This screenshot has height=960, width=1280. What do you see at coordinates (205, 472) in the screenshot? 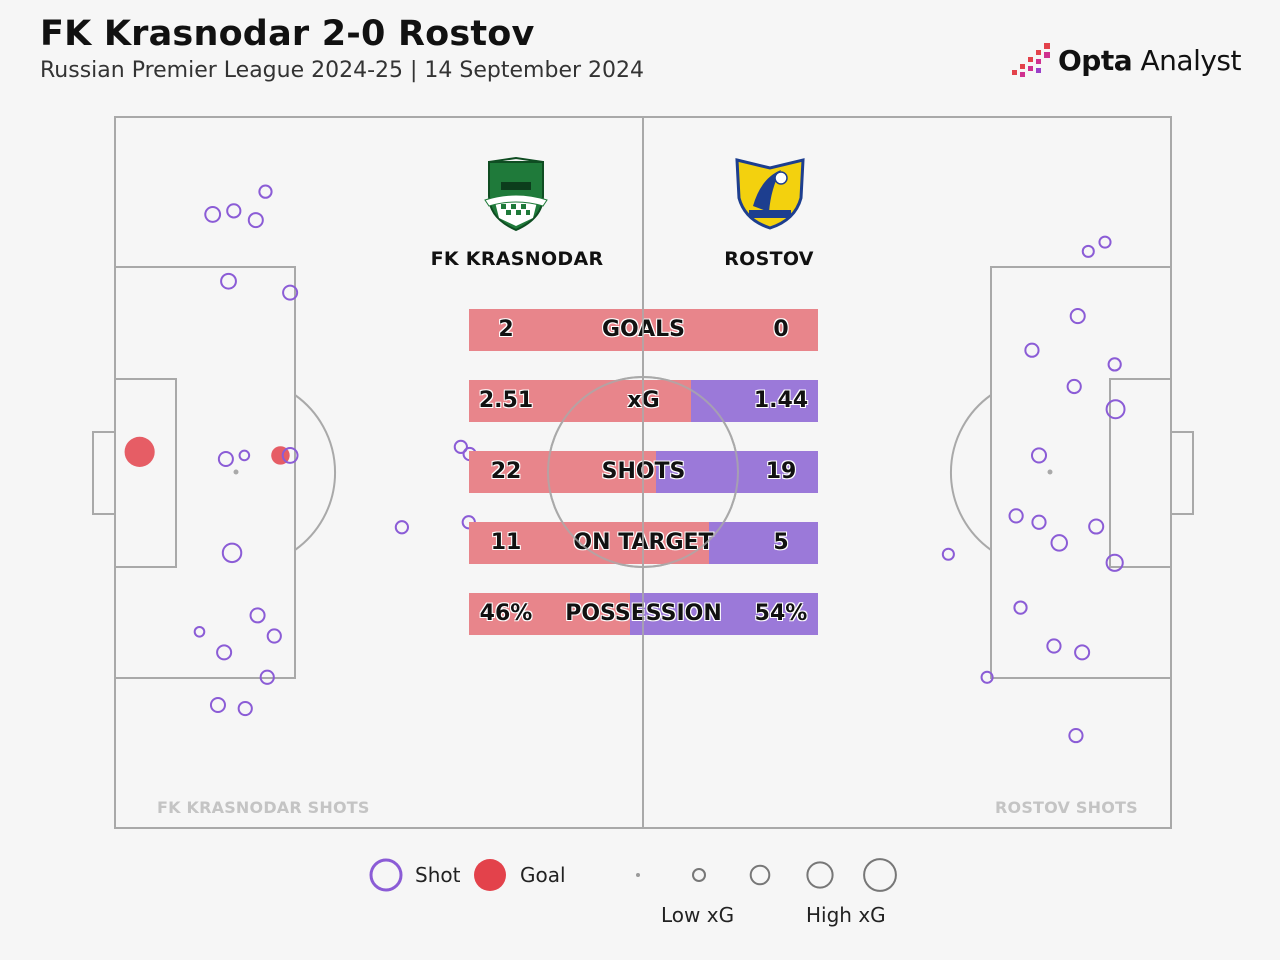
I see `left-penalty-box` at bounding box center [205, 472].